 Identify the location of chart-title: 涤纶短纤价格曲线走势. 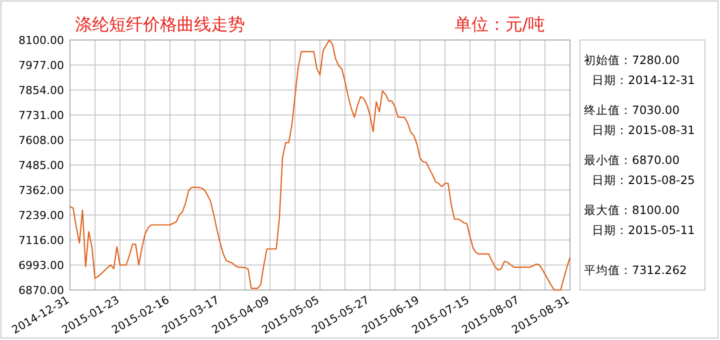
(160, 25).